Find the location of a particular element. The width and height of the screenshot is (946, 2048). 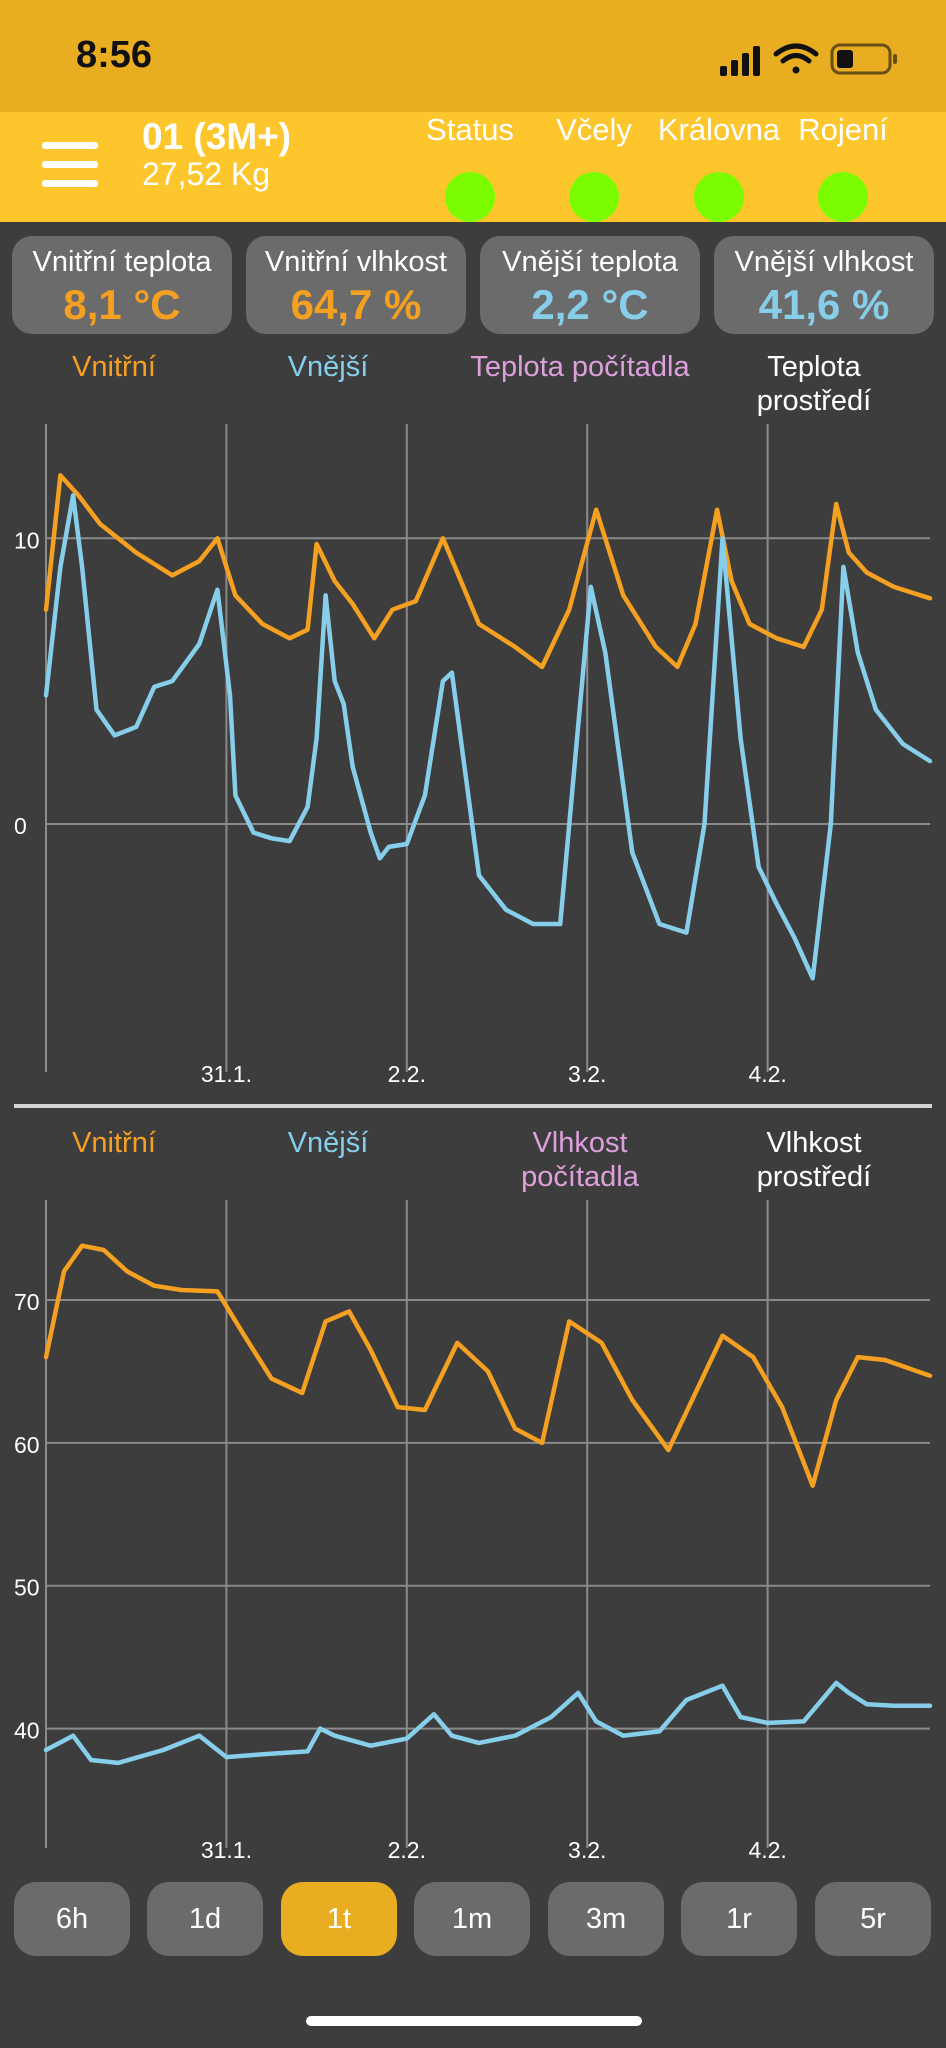

range-button-1t: 1t is located at coordinates (339, 1919).